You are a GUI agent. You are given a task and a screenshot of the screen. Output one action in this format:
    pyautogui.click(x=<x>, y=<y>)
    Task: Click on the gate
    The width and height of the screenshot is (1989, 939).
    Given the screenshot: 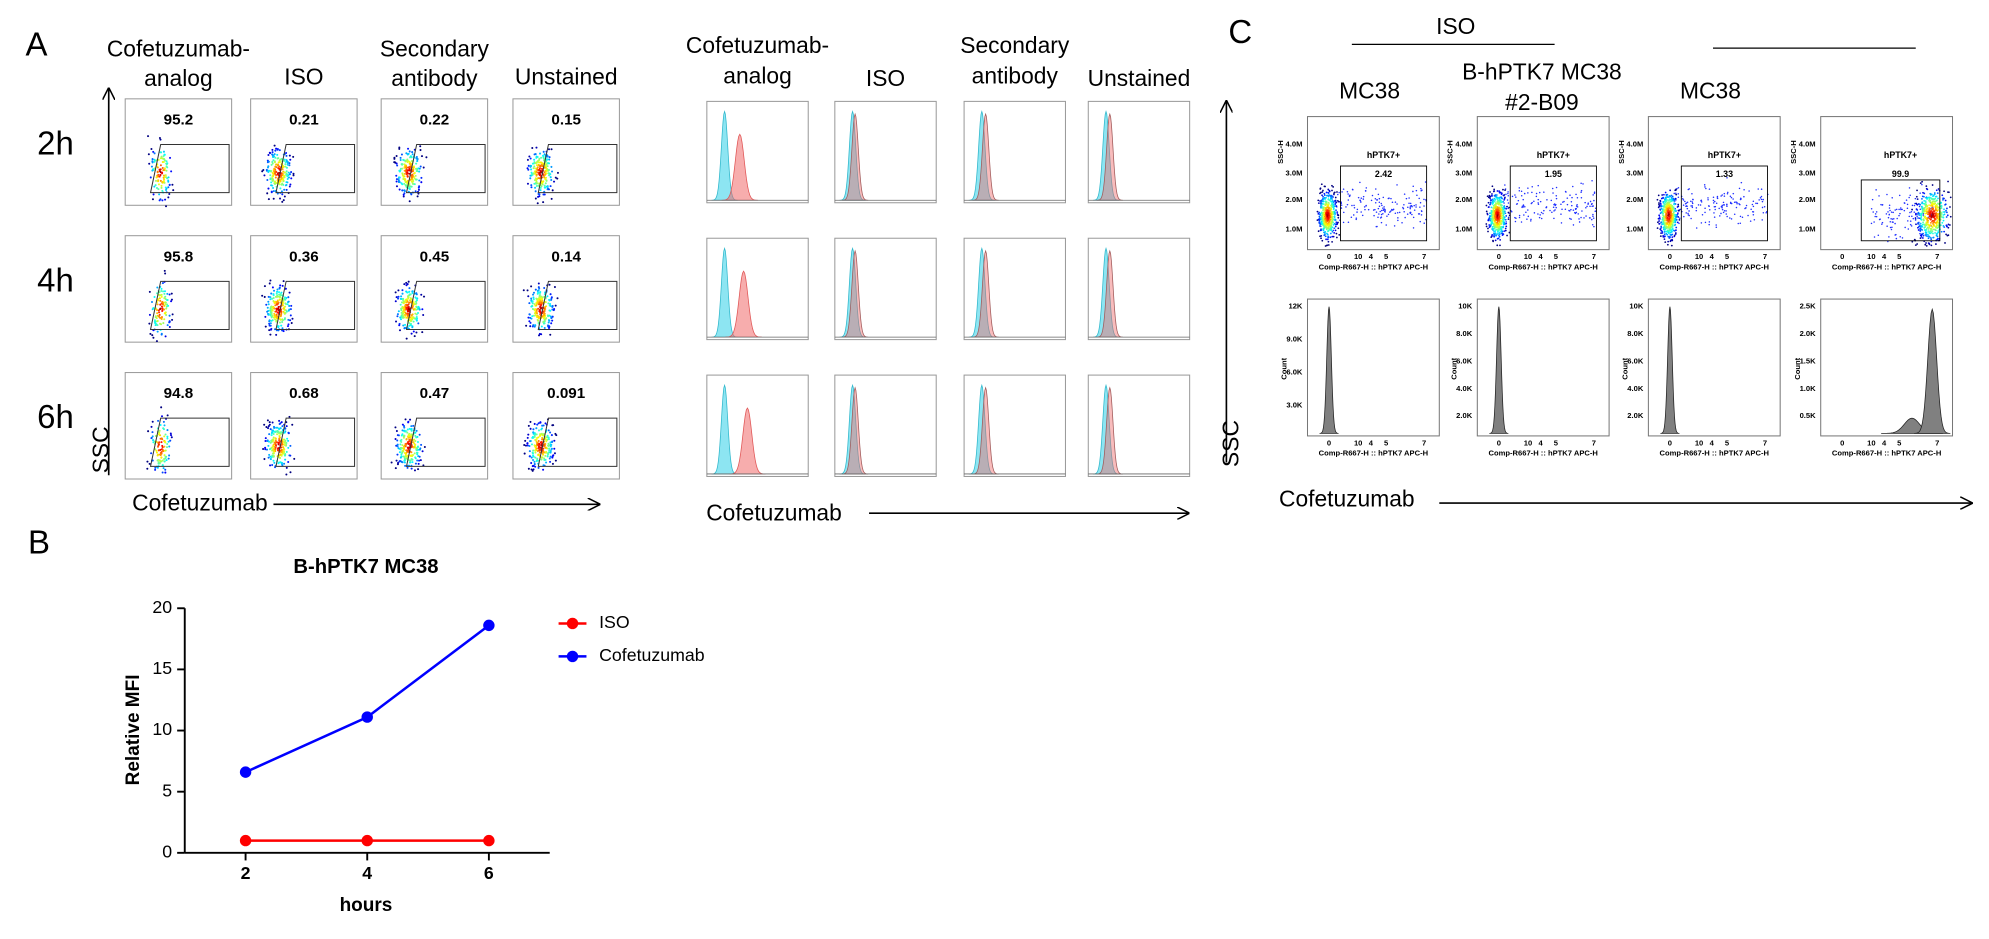 What is the action you would take?
    pyautogui.click(x=1384, y=203)
    